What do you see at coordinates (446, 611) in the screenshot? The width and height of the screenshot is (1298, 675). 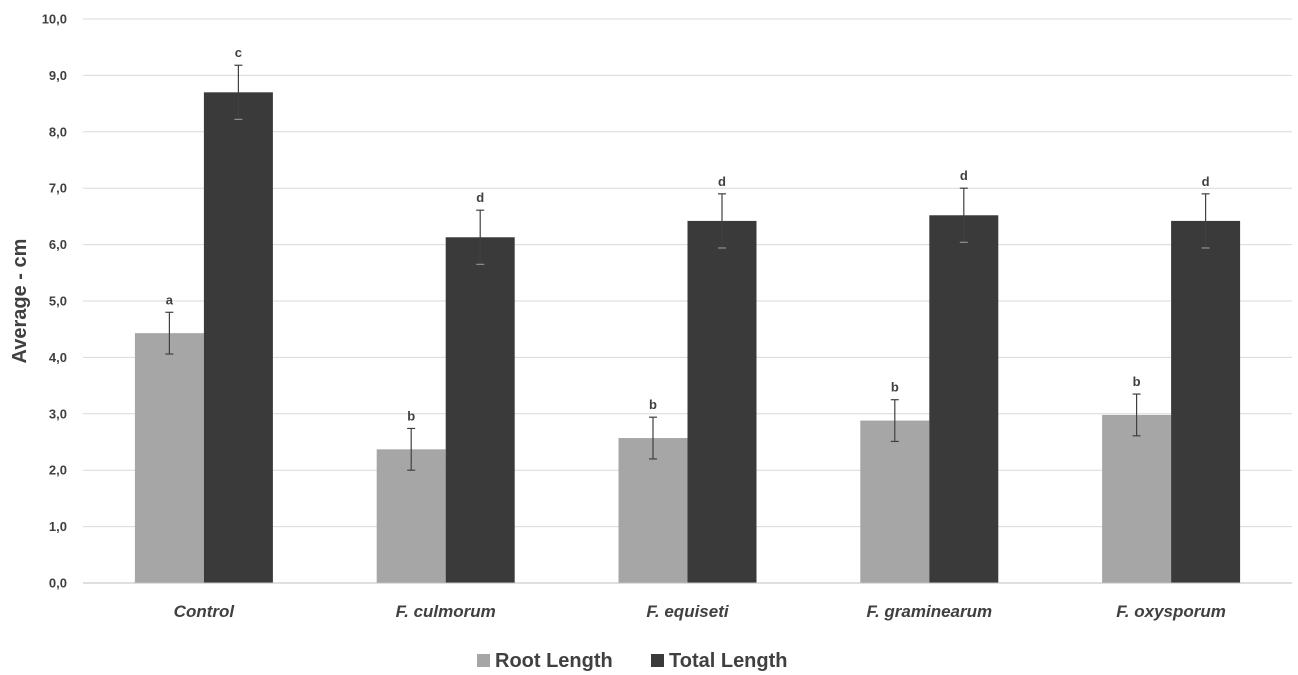 I see `x-tick-label-f-culmorum: F. culmorum` at bounding box center [446, 611].